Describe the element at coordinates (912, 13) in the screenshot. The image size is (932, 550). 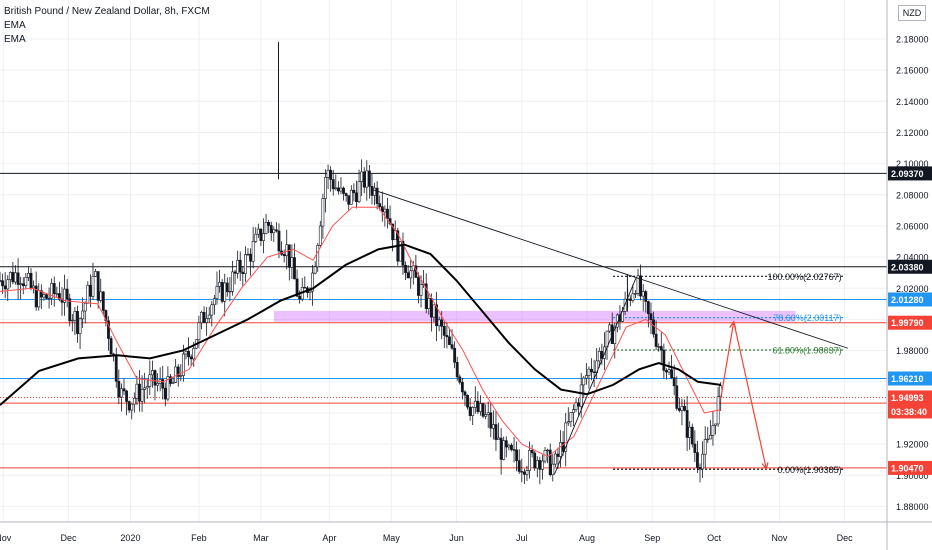
I see `currency-badge: NZD` at that location.